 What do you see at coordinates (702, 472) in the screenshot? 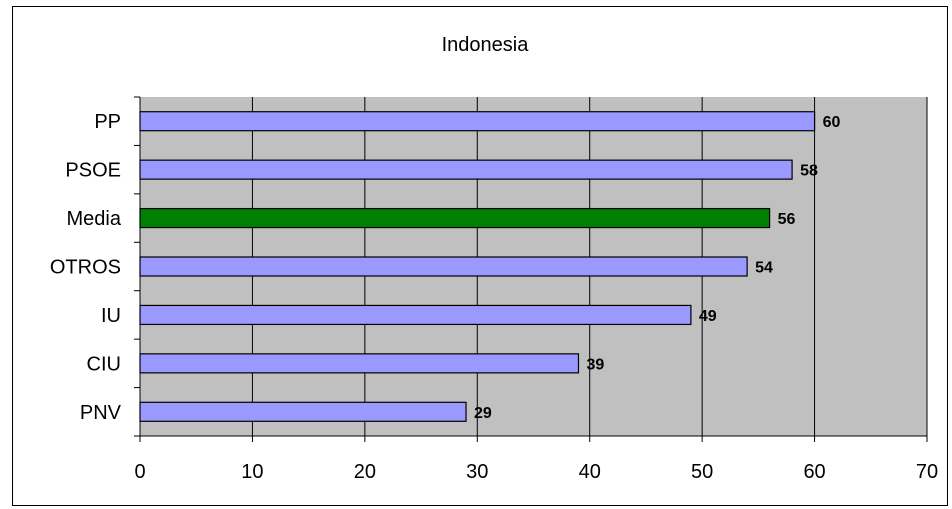
I see `x-tick-label: 50` at bounding box center [702, 472].